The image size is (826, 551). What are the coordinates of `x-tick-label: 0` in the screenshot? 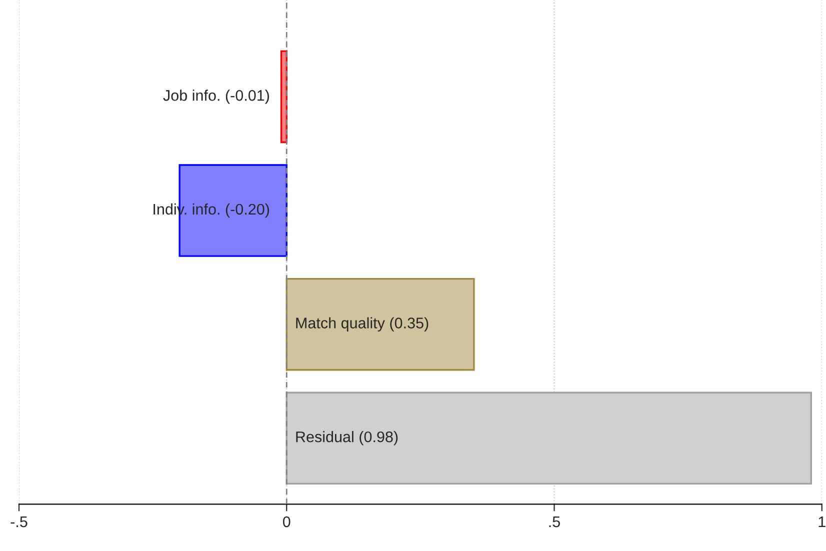 It's located at (286, 522).